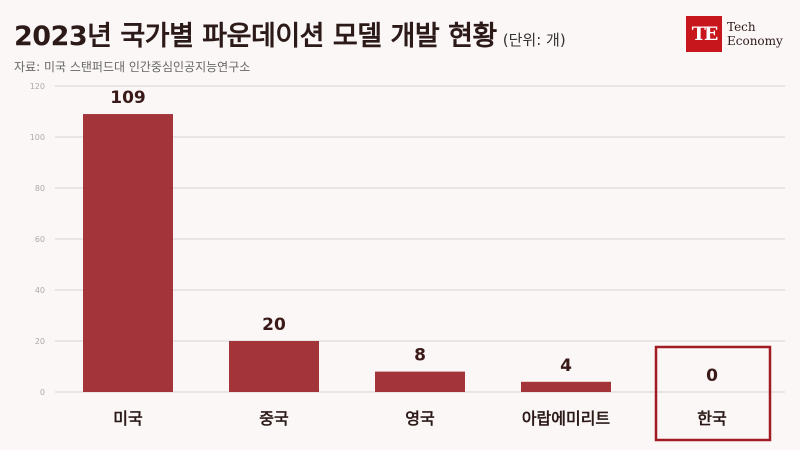 Image resolution: width=800 pixels, height=450 pixels. What do you see at coordinates (274, 325) in the screenshot?
I see `data-label: 20` at bounding box center [274, 325].